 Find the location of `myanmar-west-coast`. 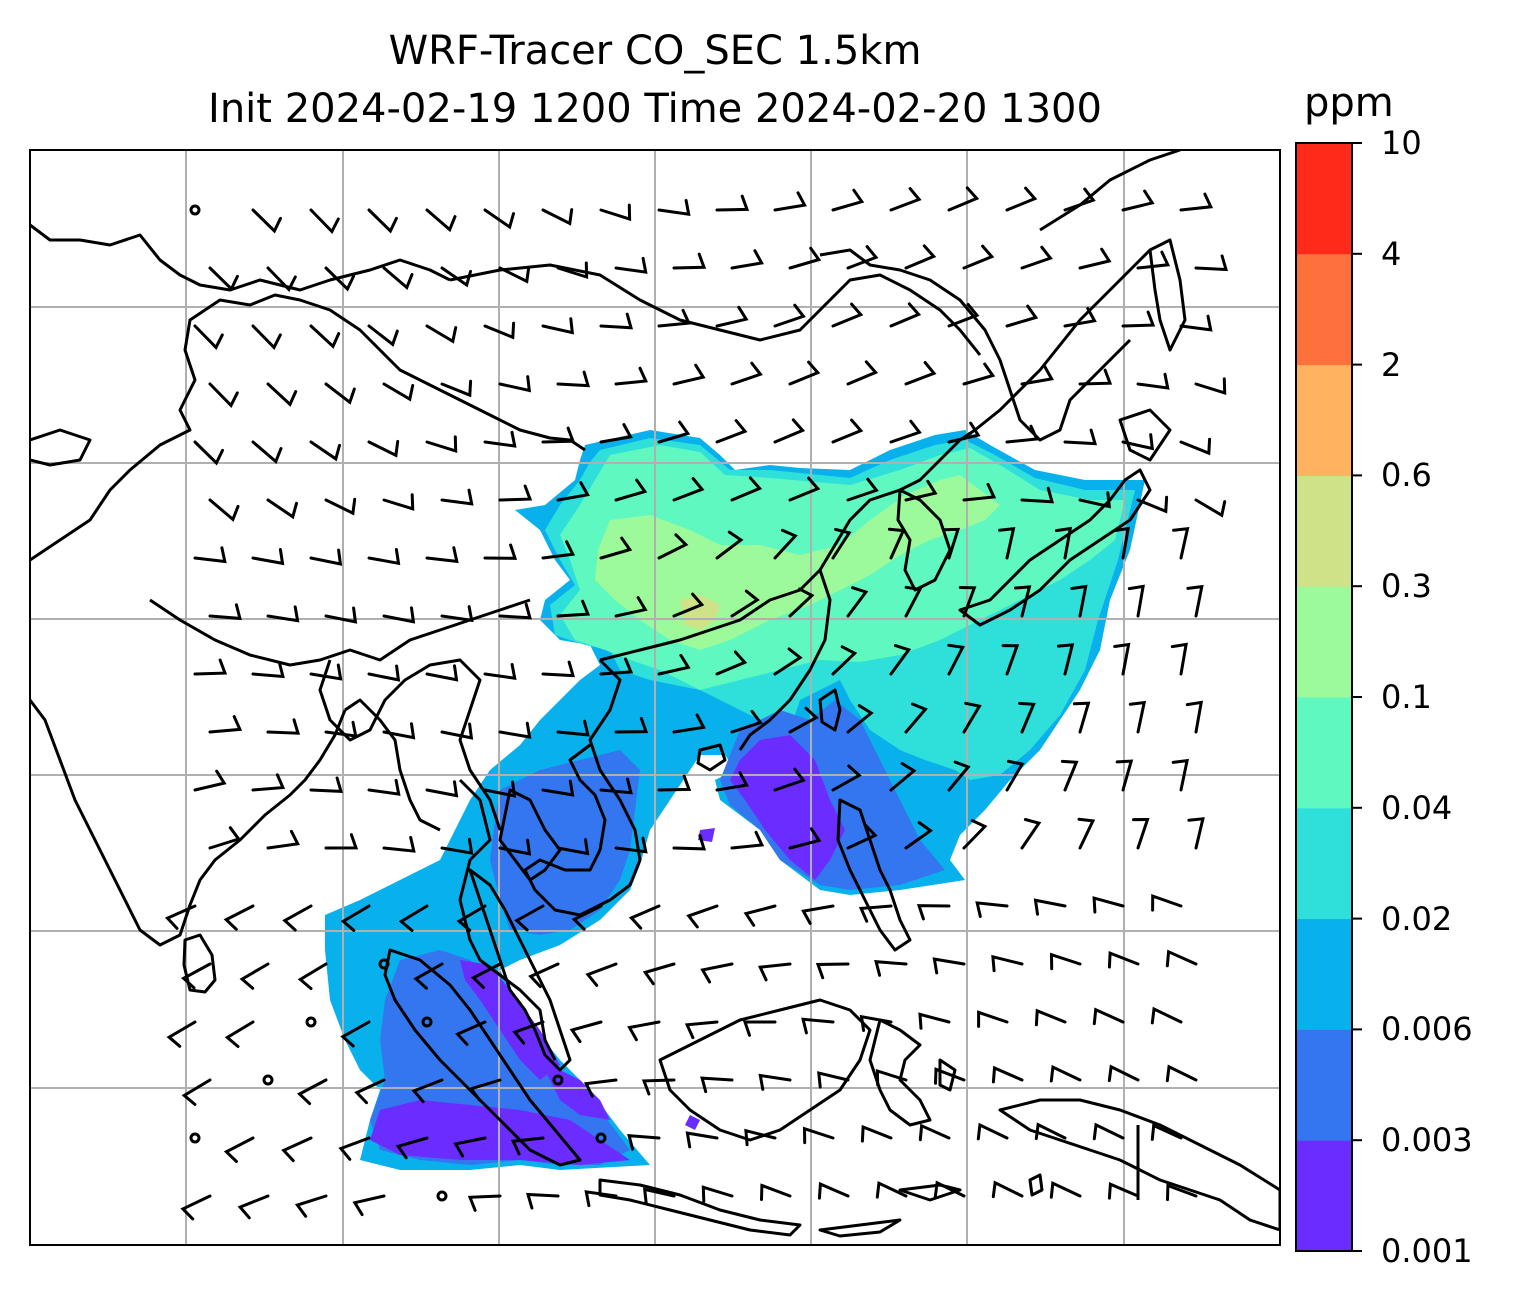

myanmar-west-coast is located at coordinates (392, 765).